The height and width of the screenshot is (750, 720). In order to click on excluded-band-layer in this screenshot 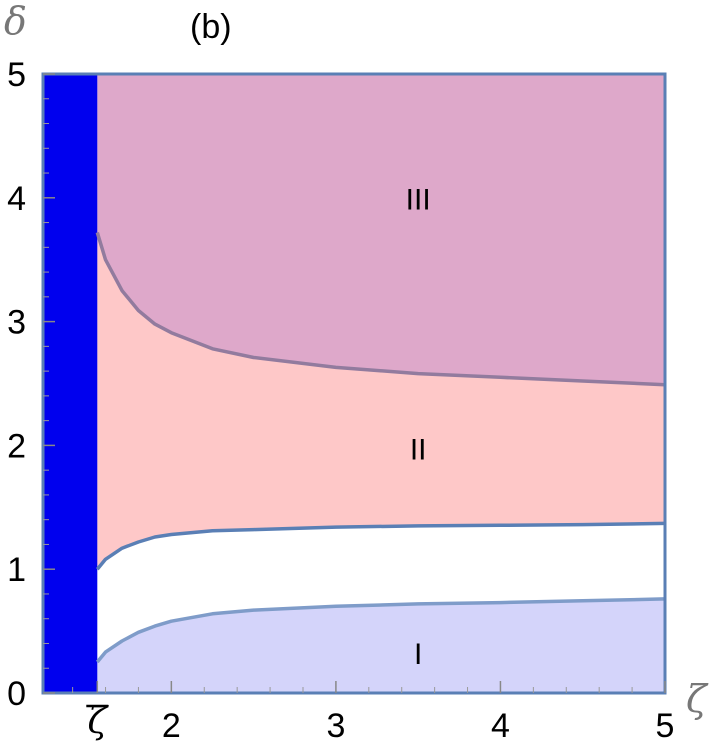, I will do `click(70, 383)`.